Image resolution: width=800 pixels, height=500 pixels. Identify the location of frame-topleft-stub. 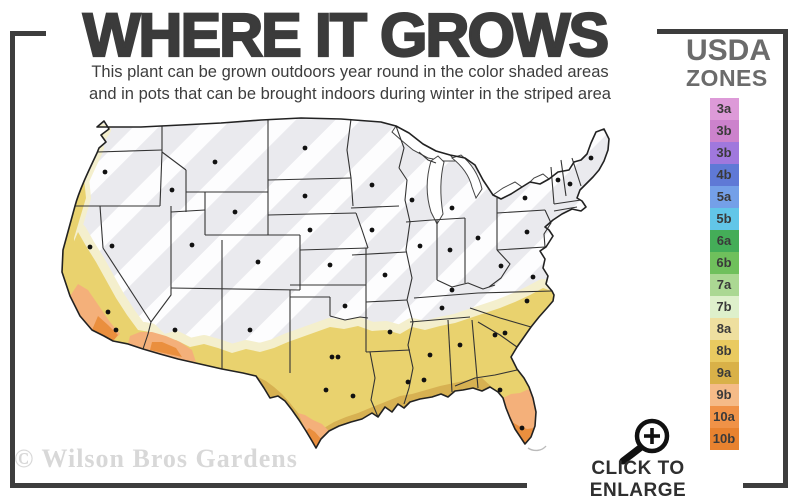
(28, 33).